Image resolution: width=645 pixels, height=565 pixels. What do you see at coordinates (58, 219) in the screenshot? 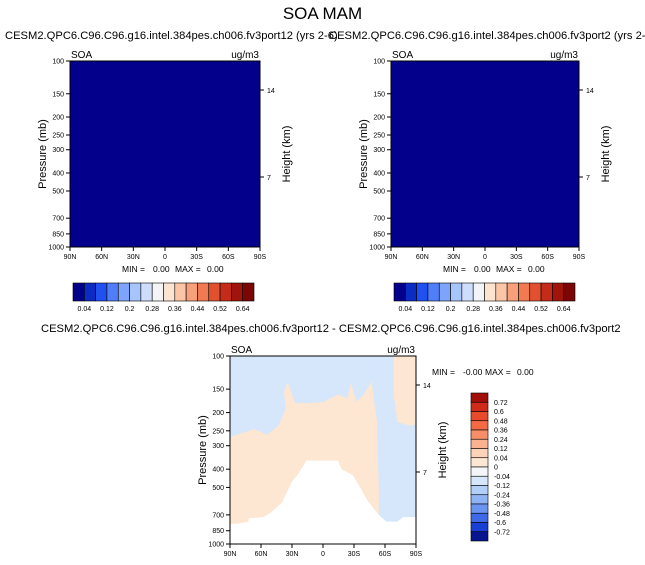
I see `panel1-ytick-label: 700` at bounding box center [58, 219].